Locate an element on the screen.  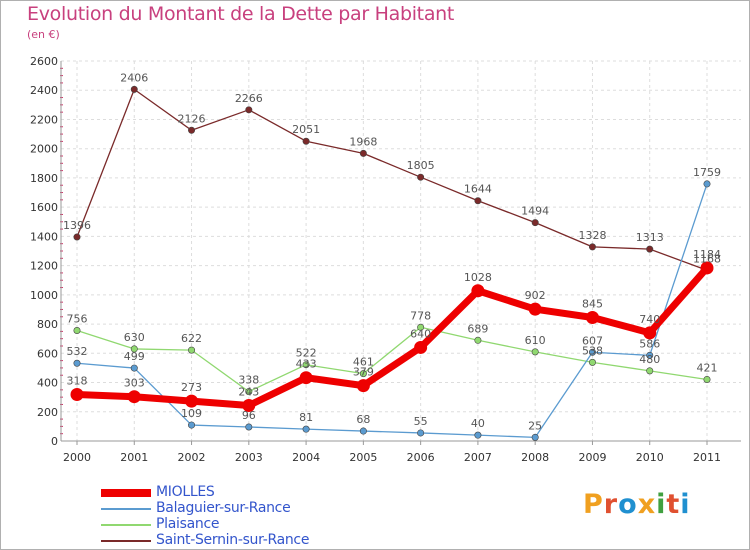
data-label-miolles: 318 is located at coordinates (77, 381).